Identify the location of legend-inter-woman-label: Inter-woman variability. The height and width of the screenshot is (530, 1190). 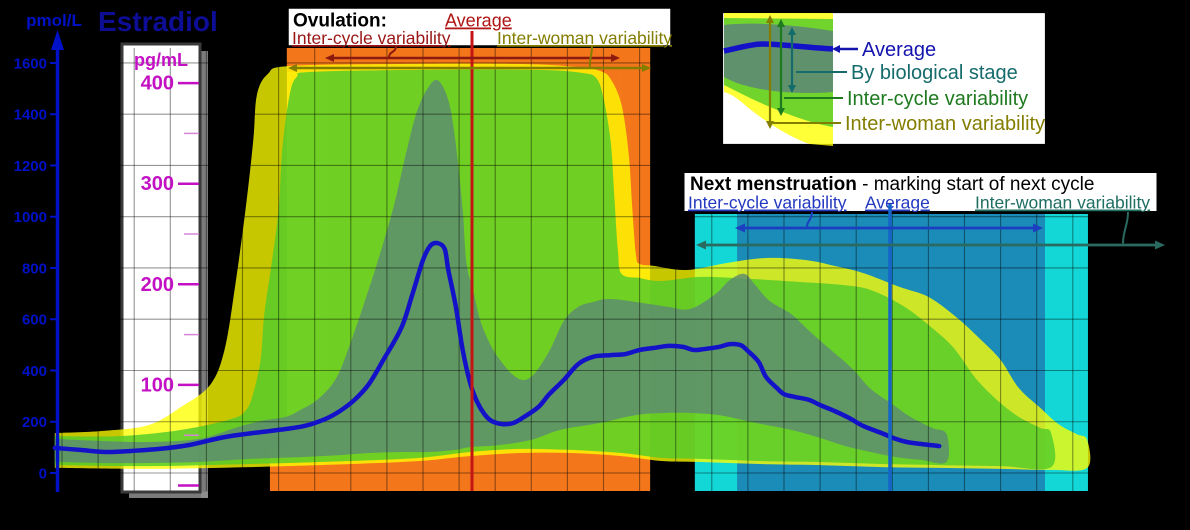
(945, 124).